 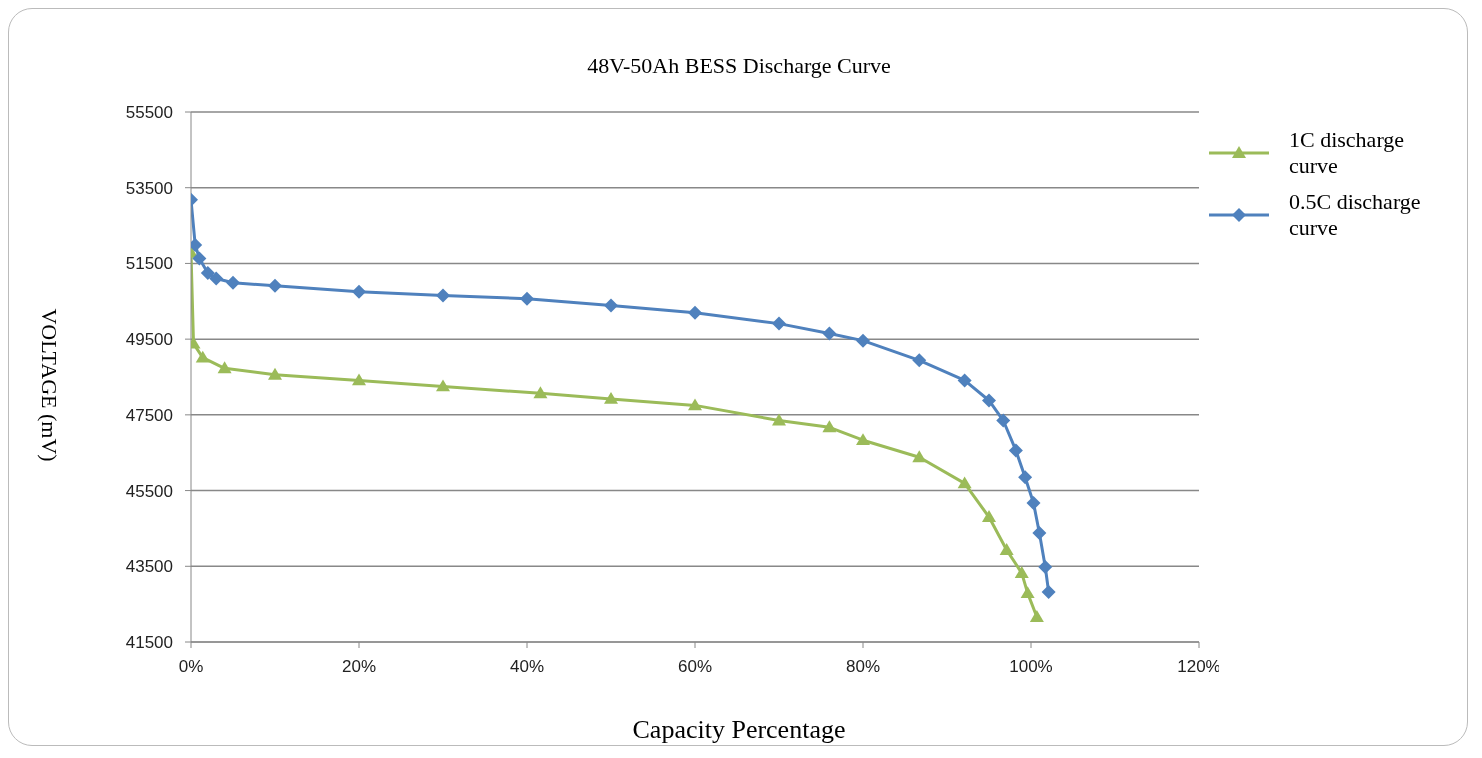 What do you see at coordinates (863, 667) in the screenshot?
I see `x-tick-label: 80%` at bounding box center [863, 667].